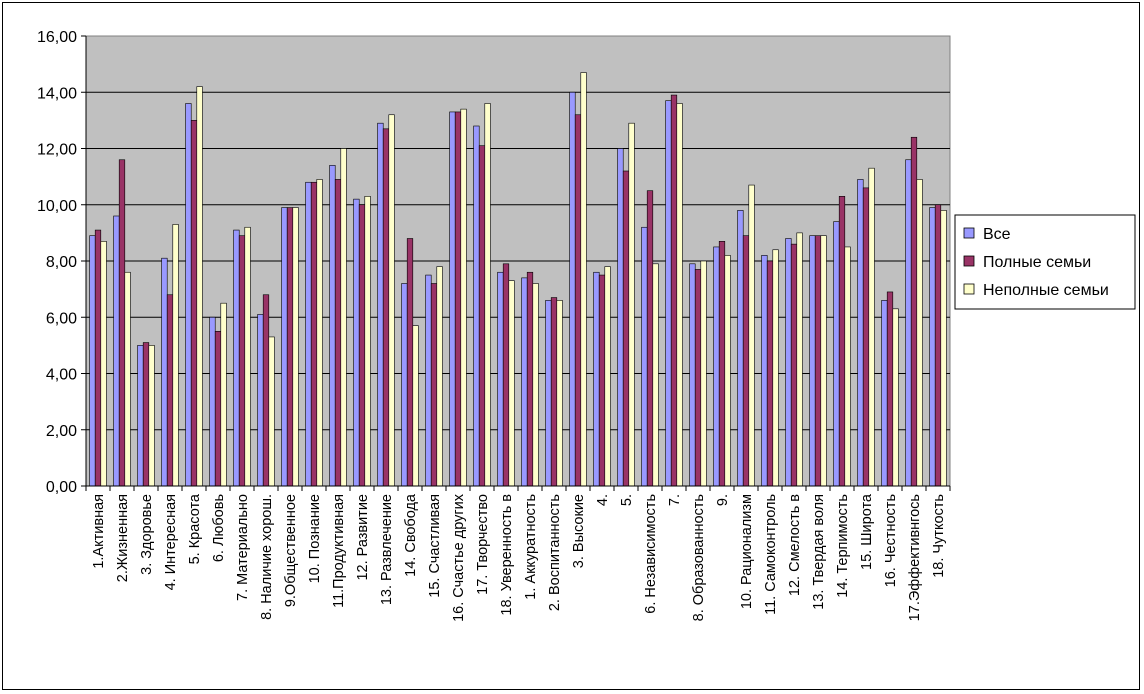  Describe the element at coordinates (675, 500) in the screenshot. I see `x-tick-label: 7.` at that location.